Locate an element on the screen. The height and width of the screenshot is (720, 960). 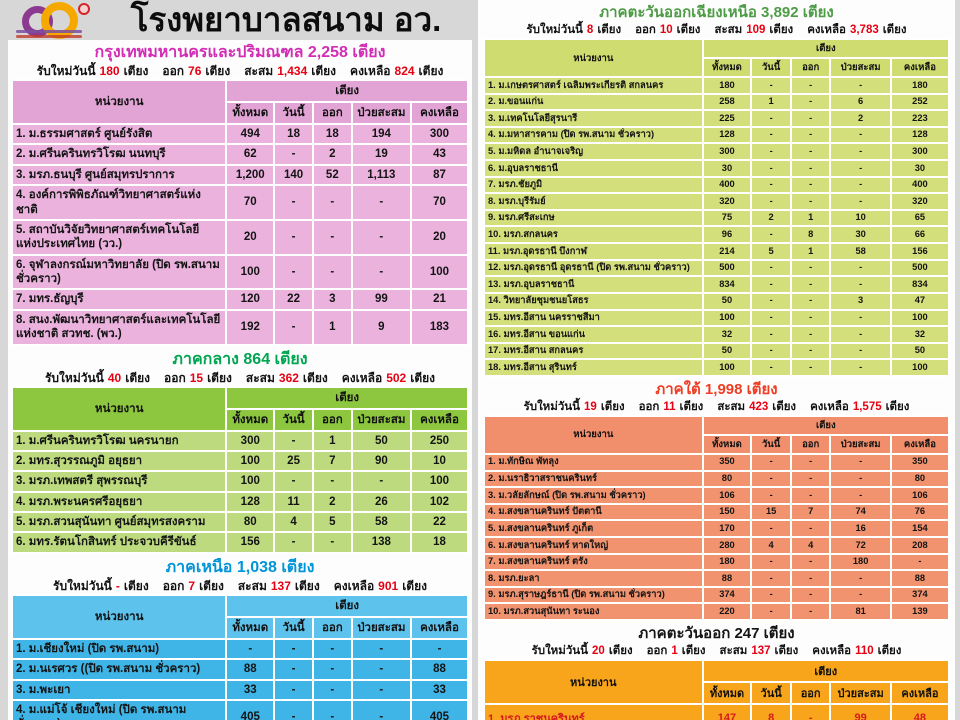
stat-value: 7 is located at coordinates (192, 585).